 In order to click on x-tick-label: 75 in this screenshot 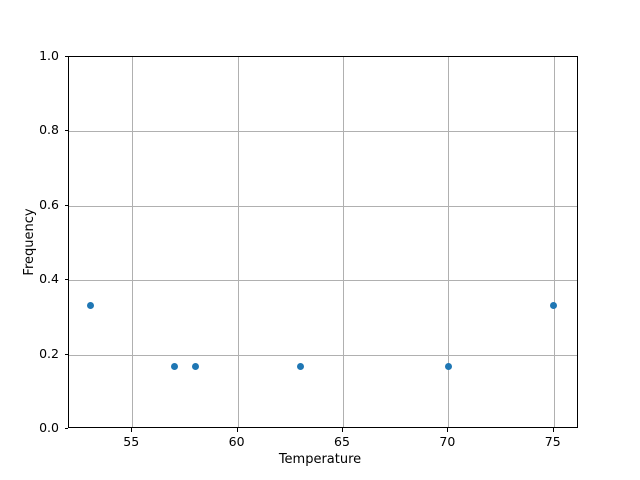, I will do `click(552, 441)`.